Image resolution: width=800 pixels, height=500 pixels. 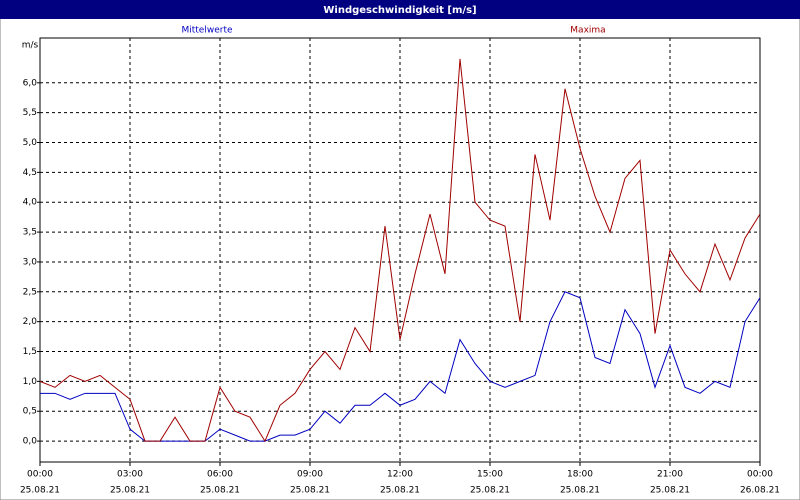 I want to click on y-tick-label: 2,5, so click(x=30, y=292).